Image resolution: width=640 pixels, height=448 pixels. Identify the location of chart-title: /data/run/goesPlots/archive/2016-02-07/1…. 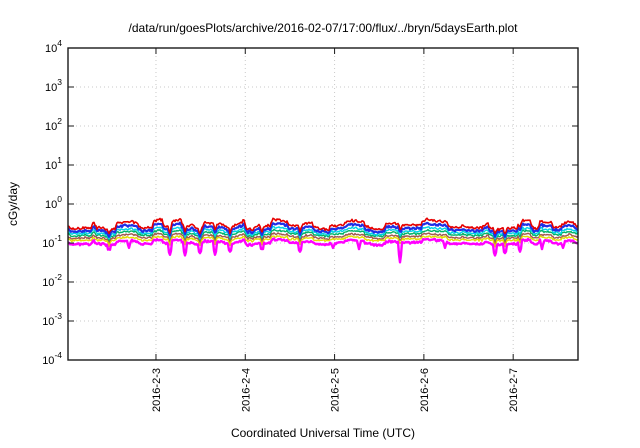
(324, 28).